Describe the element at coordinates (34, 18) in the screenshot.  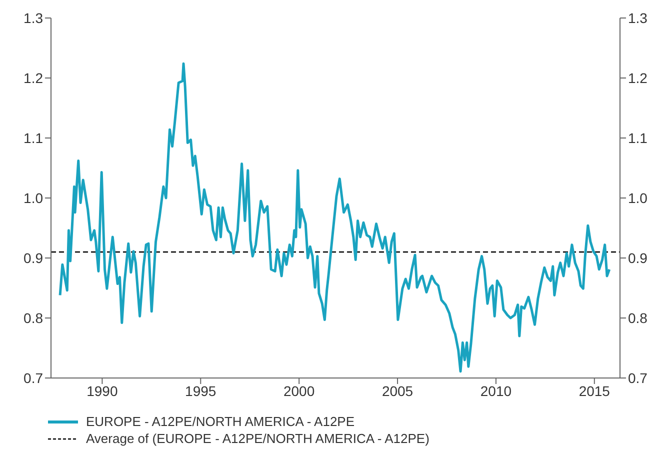
I see `y-tick-label: 1.3` at that location.